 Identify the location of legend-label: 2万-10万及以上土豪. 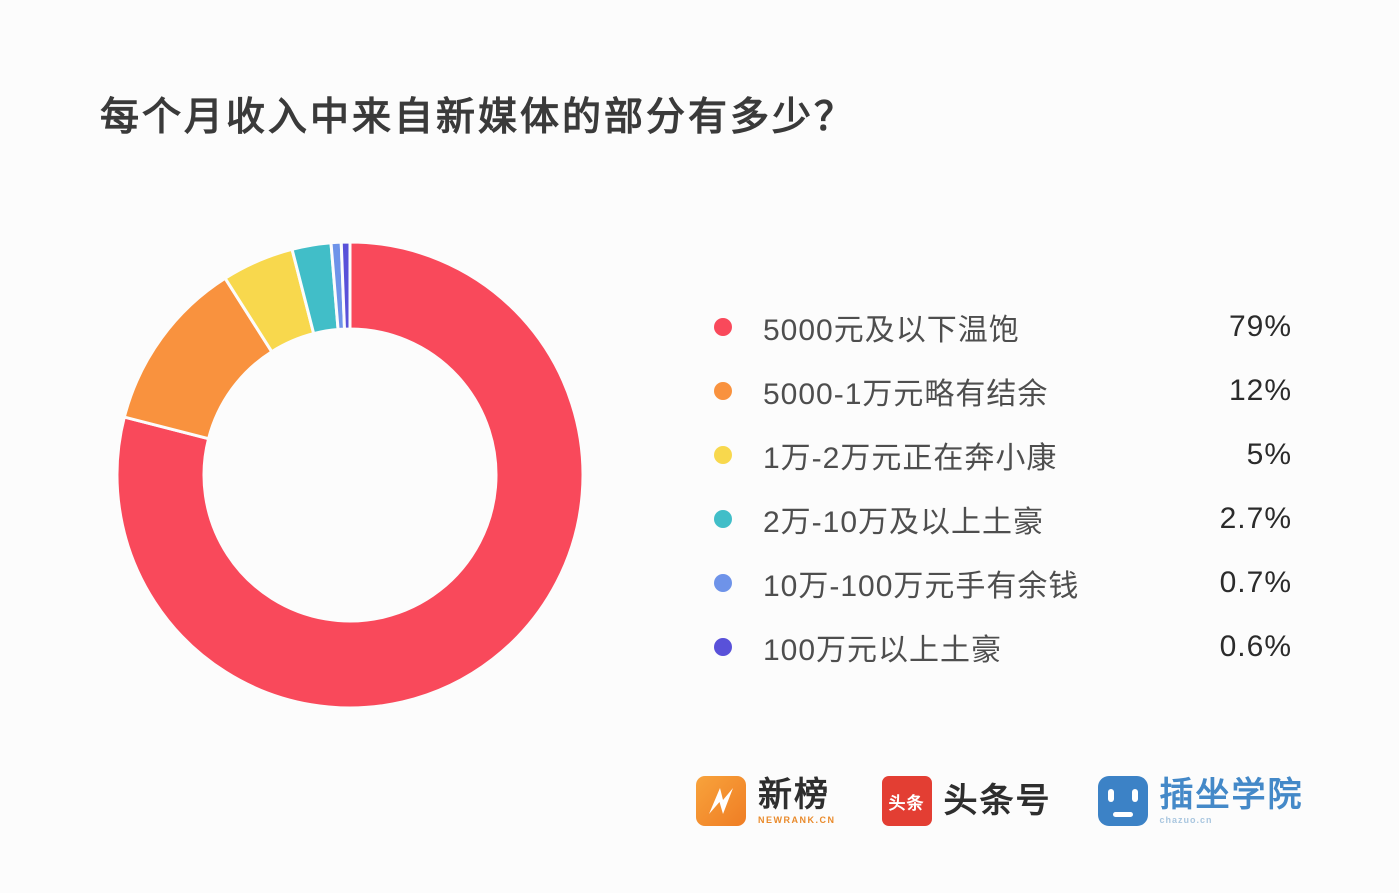
(904, 522).